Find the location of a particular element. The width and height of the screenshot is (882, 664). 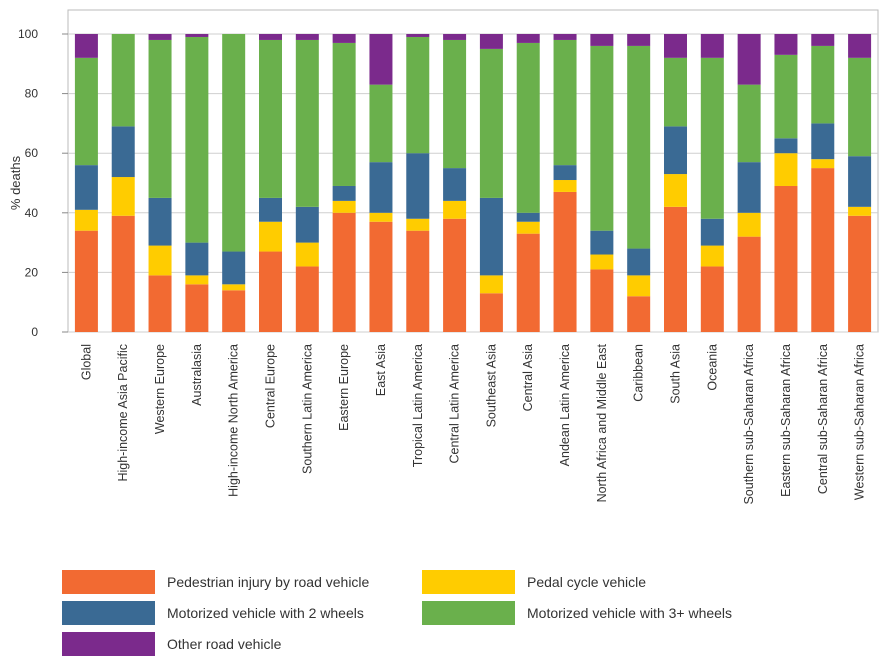

bar-central-latin-america-motorized-vehicle-with-2-wheels is located at coordinates (455, 184).